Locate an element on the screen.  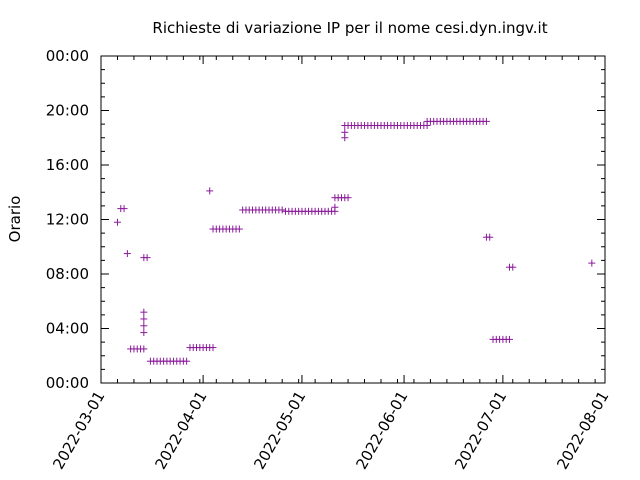
y-tick-label: 08:00 is located at coordinates (67, 274).